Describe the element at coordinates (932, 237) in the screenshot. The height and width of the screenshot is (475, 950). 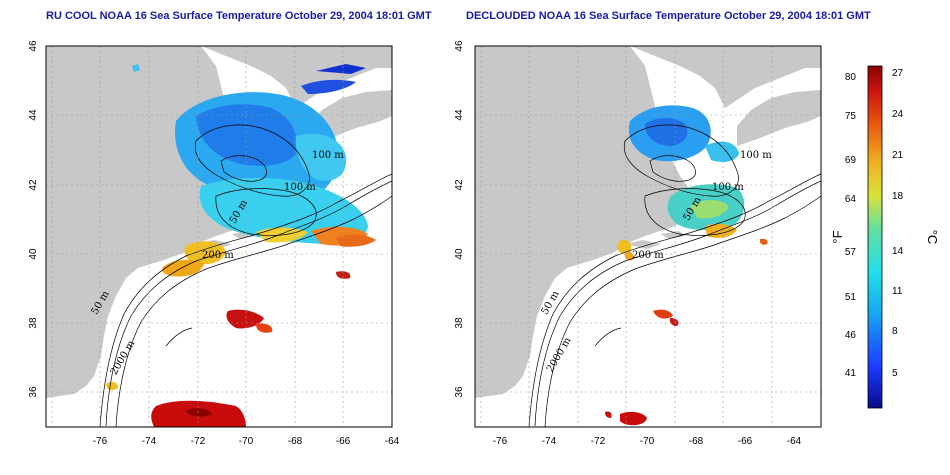
I see `celsius-unit-label: °C` at that location.